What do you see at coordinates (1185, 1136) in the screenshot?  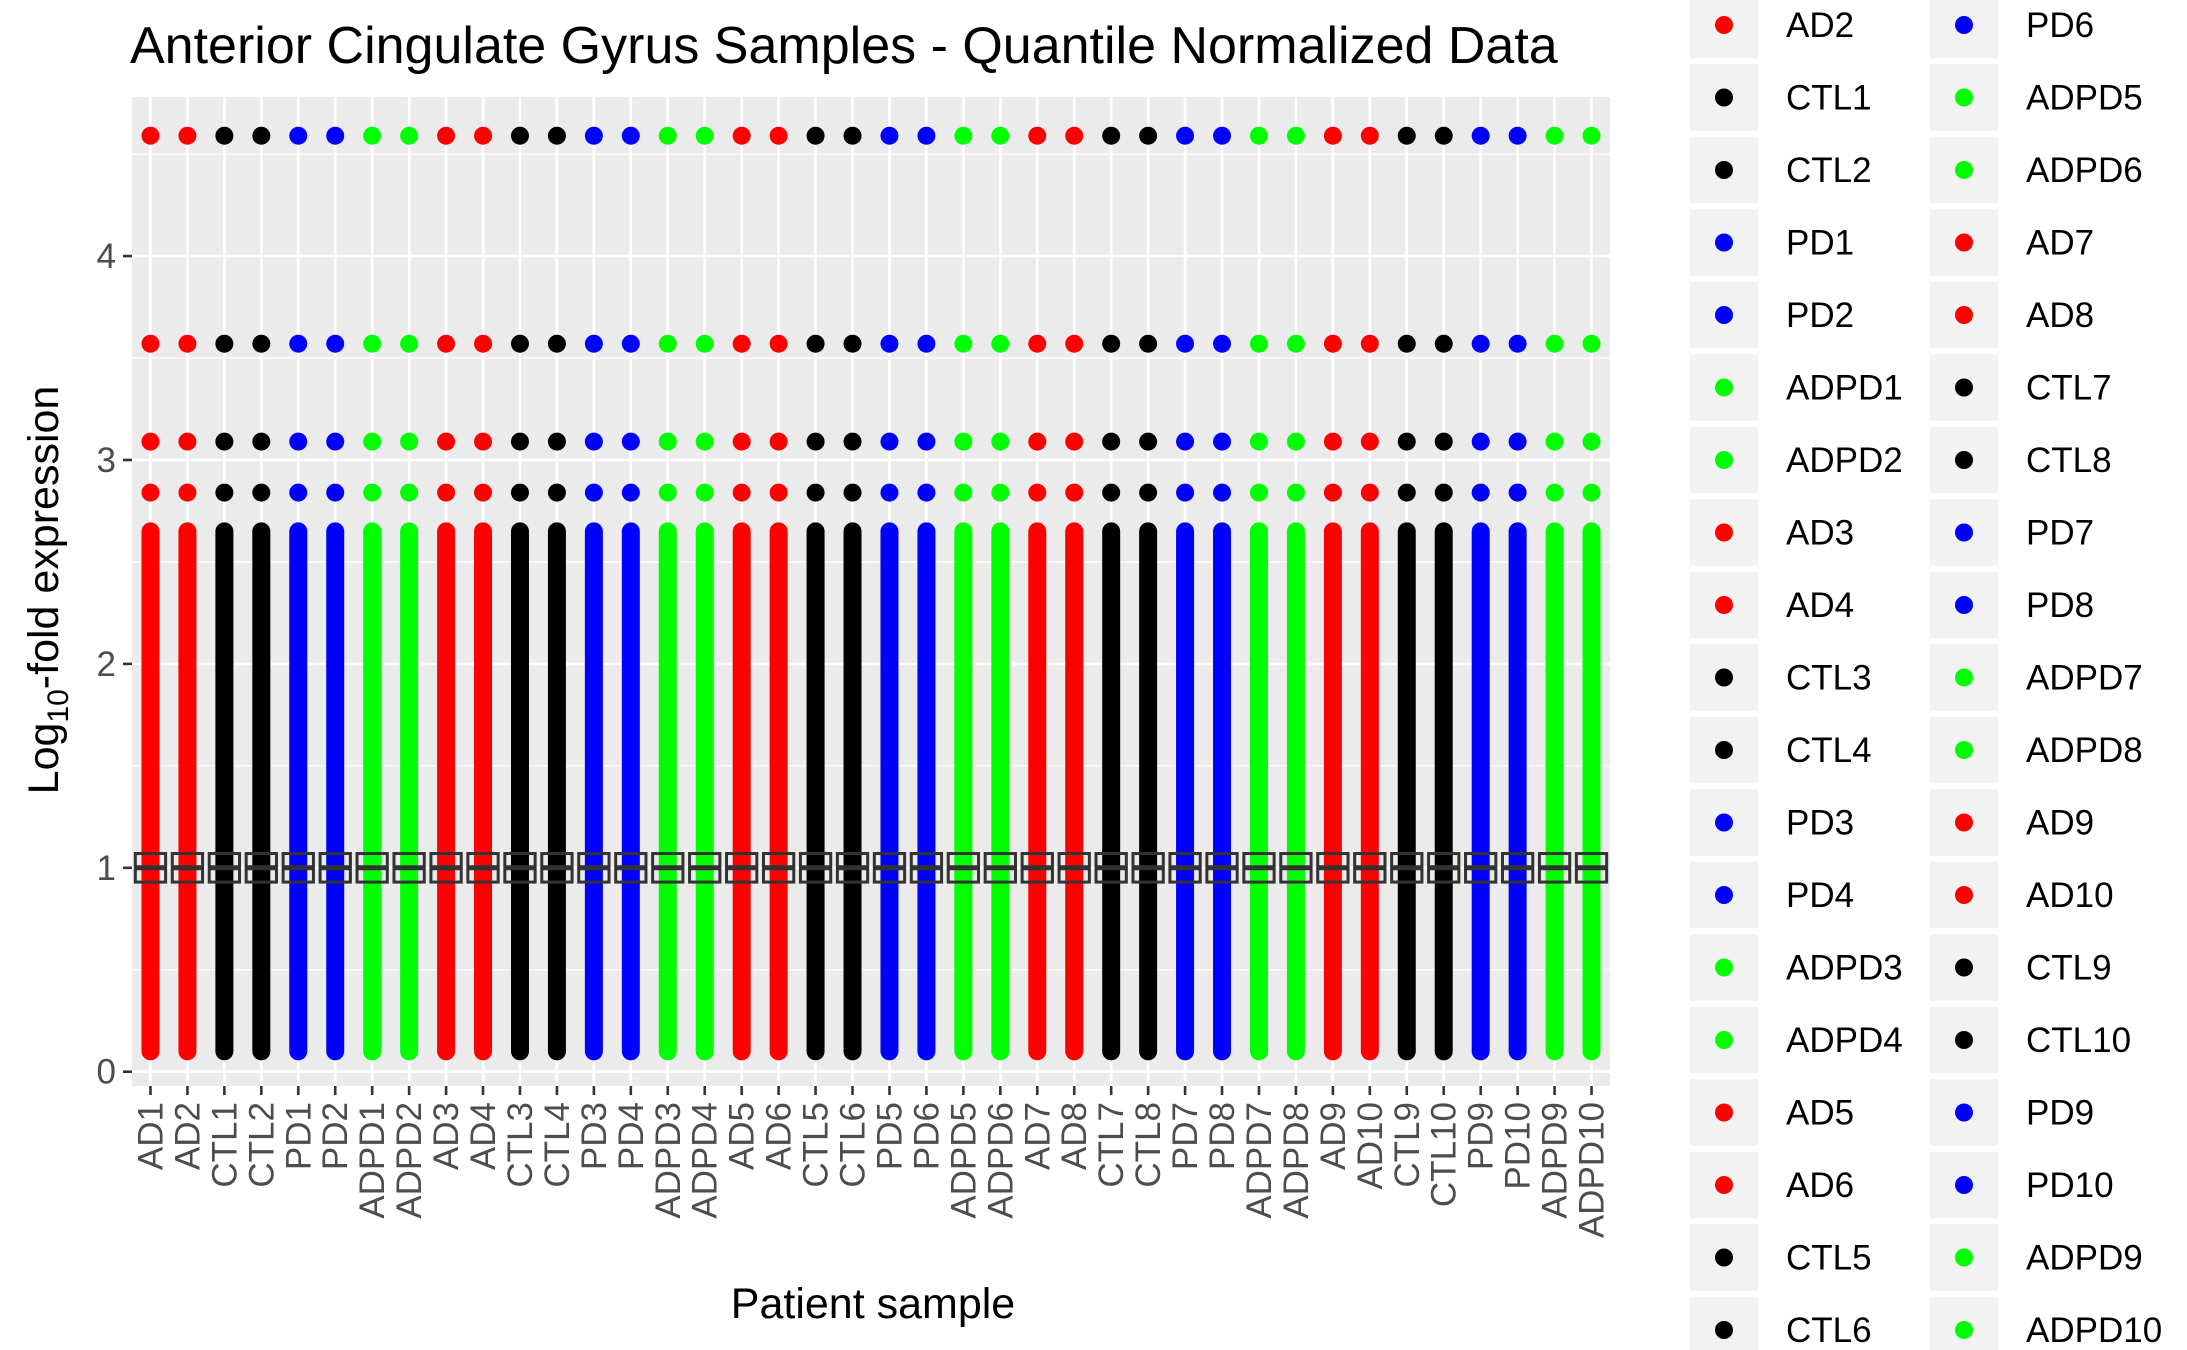 I see `x-tick-label: PD7` at bounding box center [1185, 1136].